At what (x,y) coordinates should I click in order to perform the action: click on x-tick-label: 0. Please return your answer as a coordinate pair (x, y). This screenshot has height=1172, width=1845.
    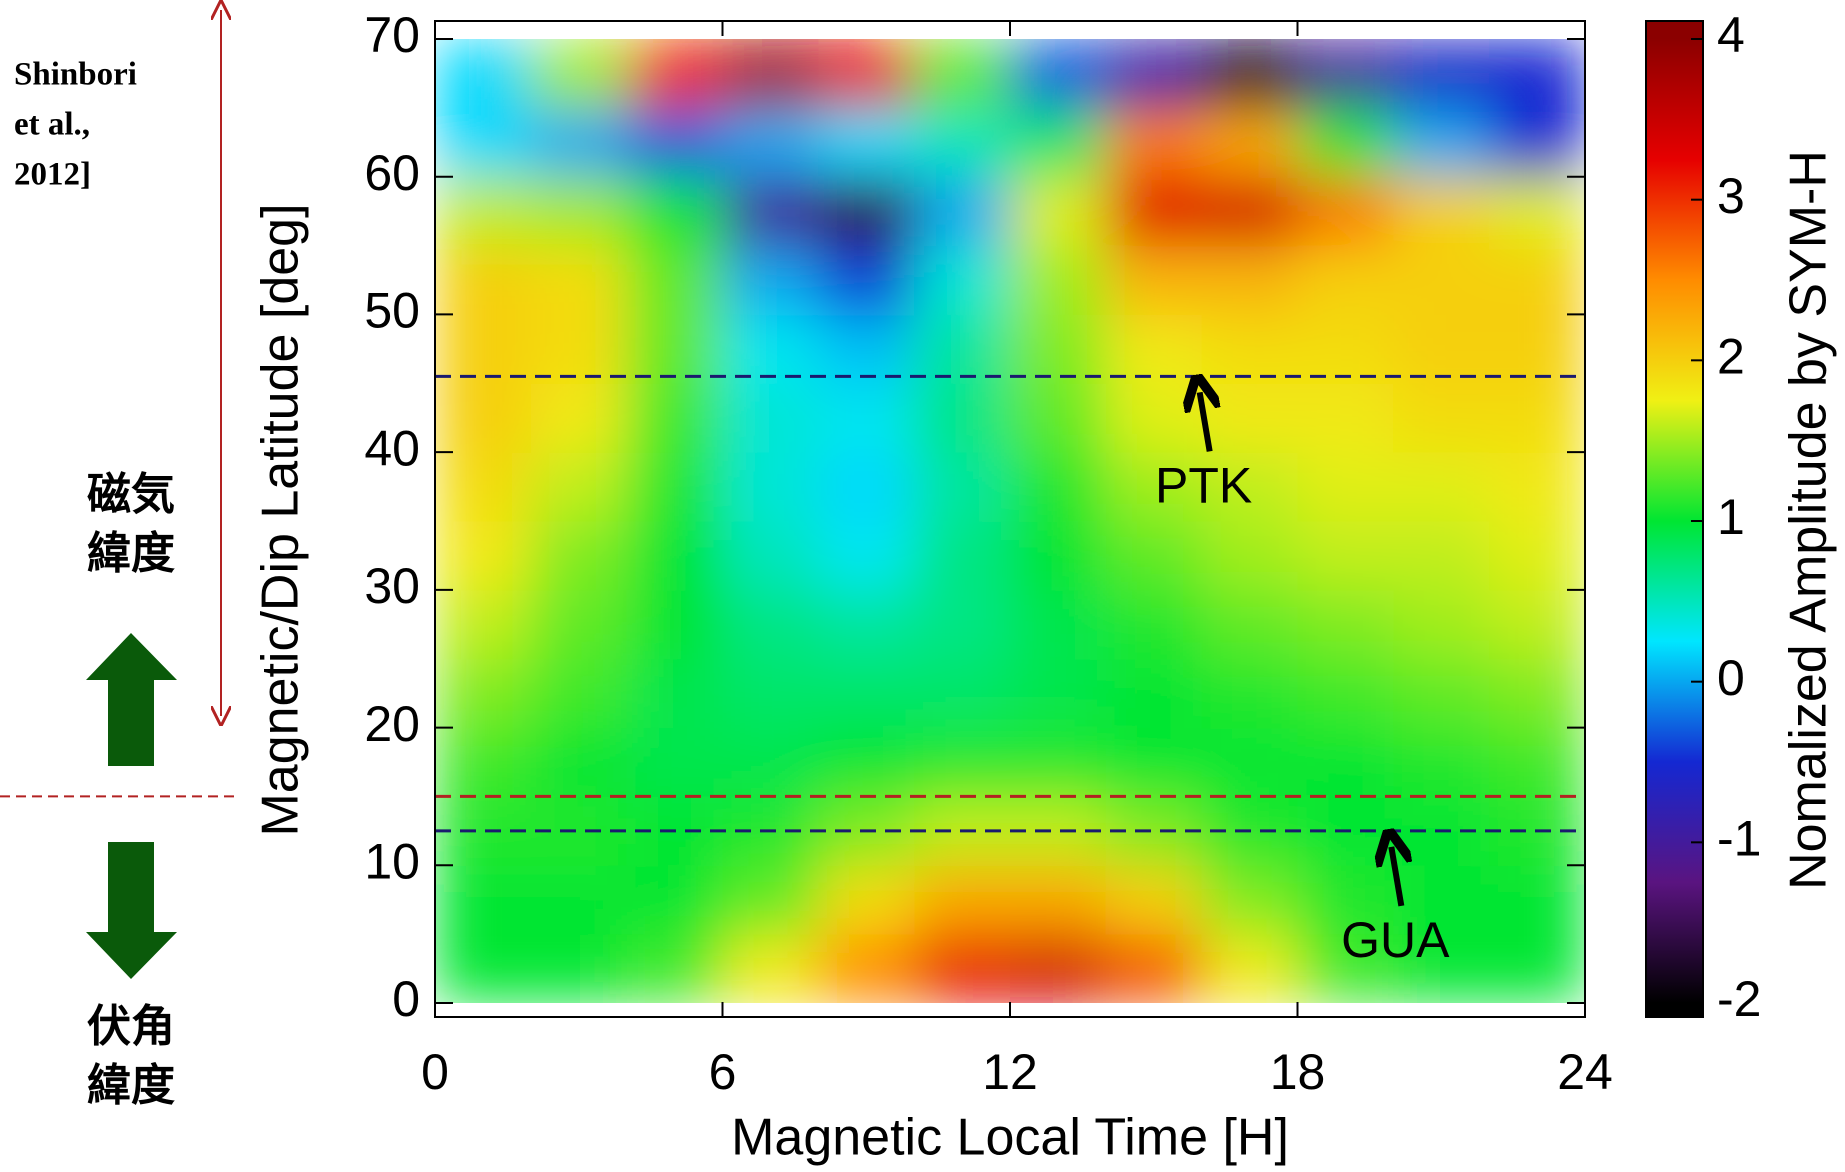
    Looking at the image, I should click on (435, 1072).